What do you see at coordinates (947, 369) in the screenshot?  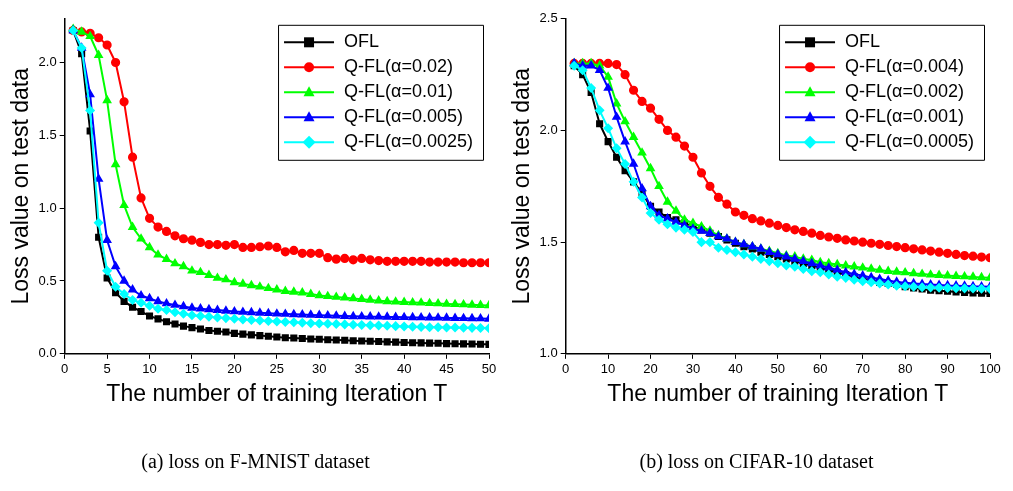 I see `x-tick-label: 90` at bounding box center [947, 369].